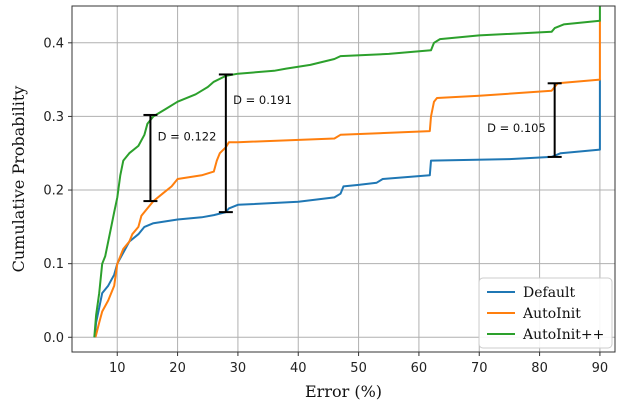  What do you see at coordinates (563, 335) in the screenshot?
I see `legend-entry-label: AutoInit++` at bounding box center [563, 335].